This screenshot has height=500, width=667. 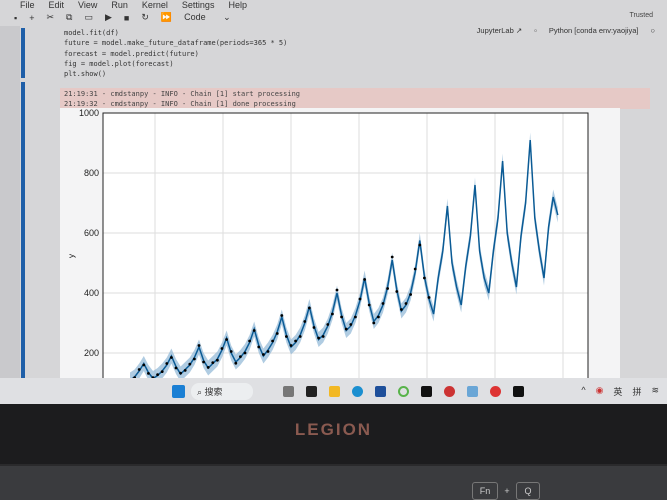 I want to click on jupyterlab-link: JupyterLab ↗, so click(x=499, y=30).